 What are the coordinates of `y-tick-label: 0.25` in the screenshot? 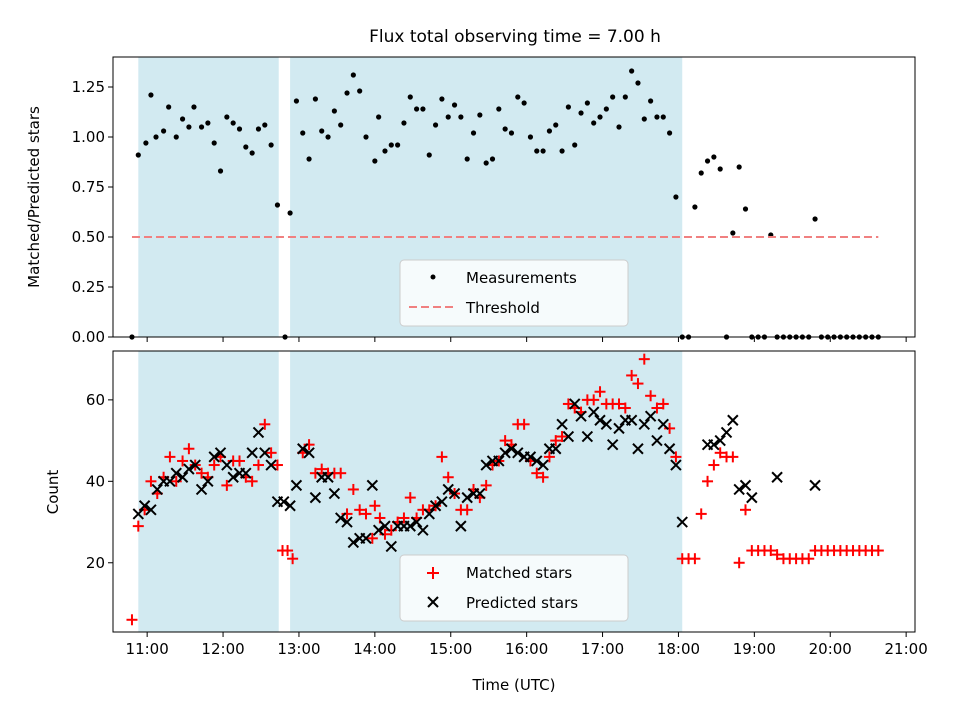 It's located at (88, 287).